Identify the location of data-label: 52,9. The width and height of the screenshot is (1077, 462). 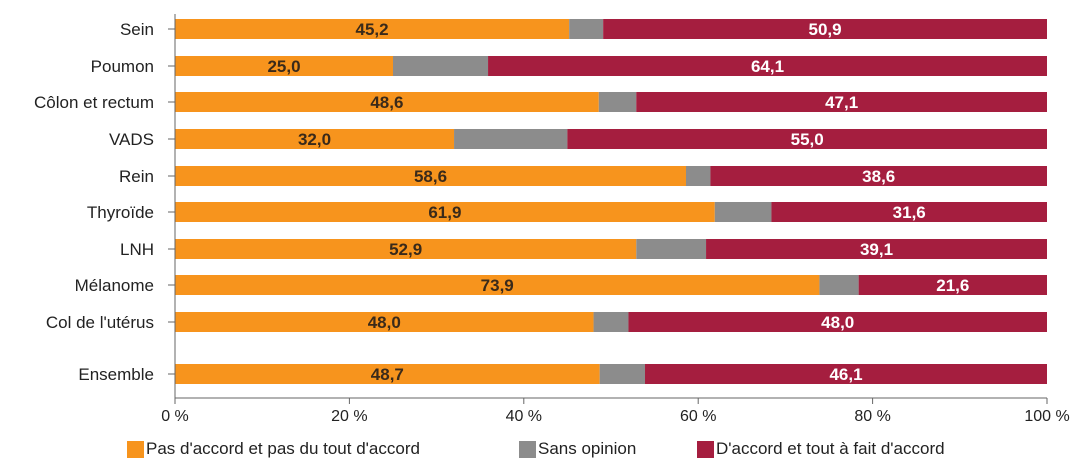
(405, 249).